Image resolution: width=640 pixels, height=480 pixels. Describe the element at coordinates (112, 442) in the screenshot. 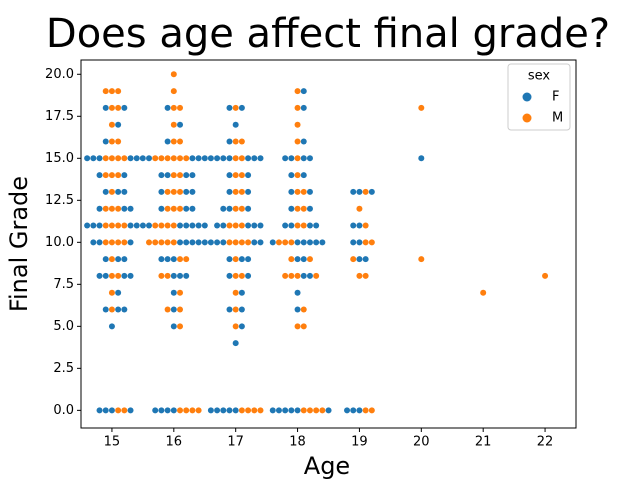

I see `x-tick-label: 15` at that location.